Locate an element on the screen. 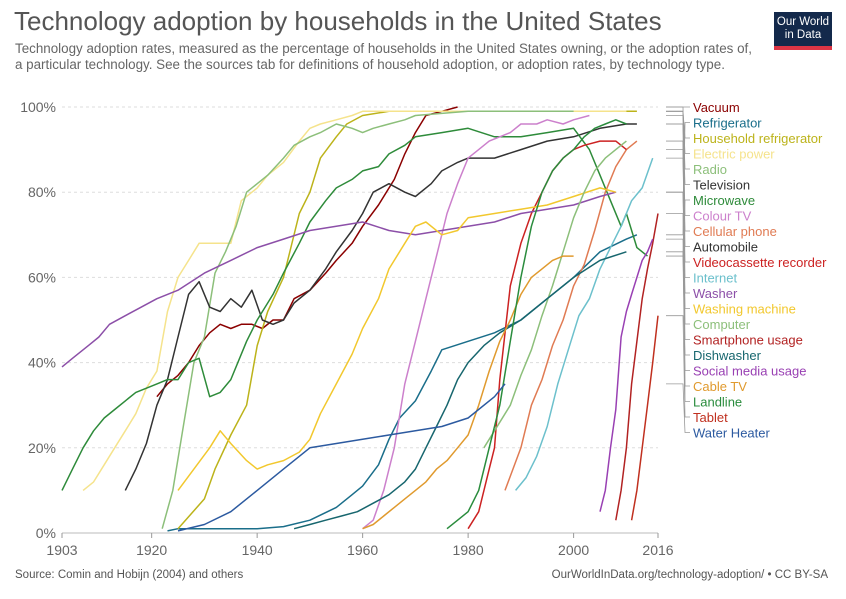  legend-label-dishwasher: Dishwasher is located at coordinates (727, 355).